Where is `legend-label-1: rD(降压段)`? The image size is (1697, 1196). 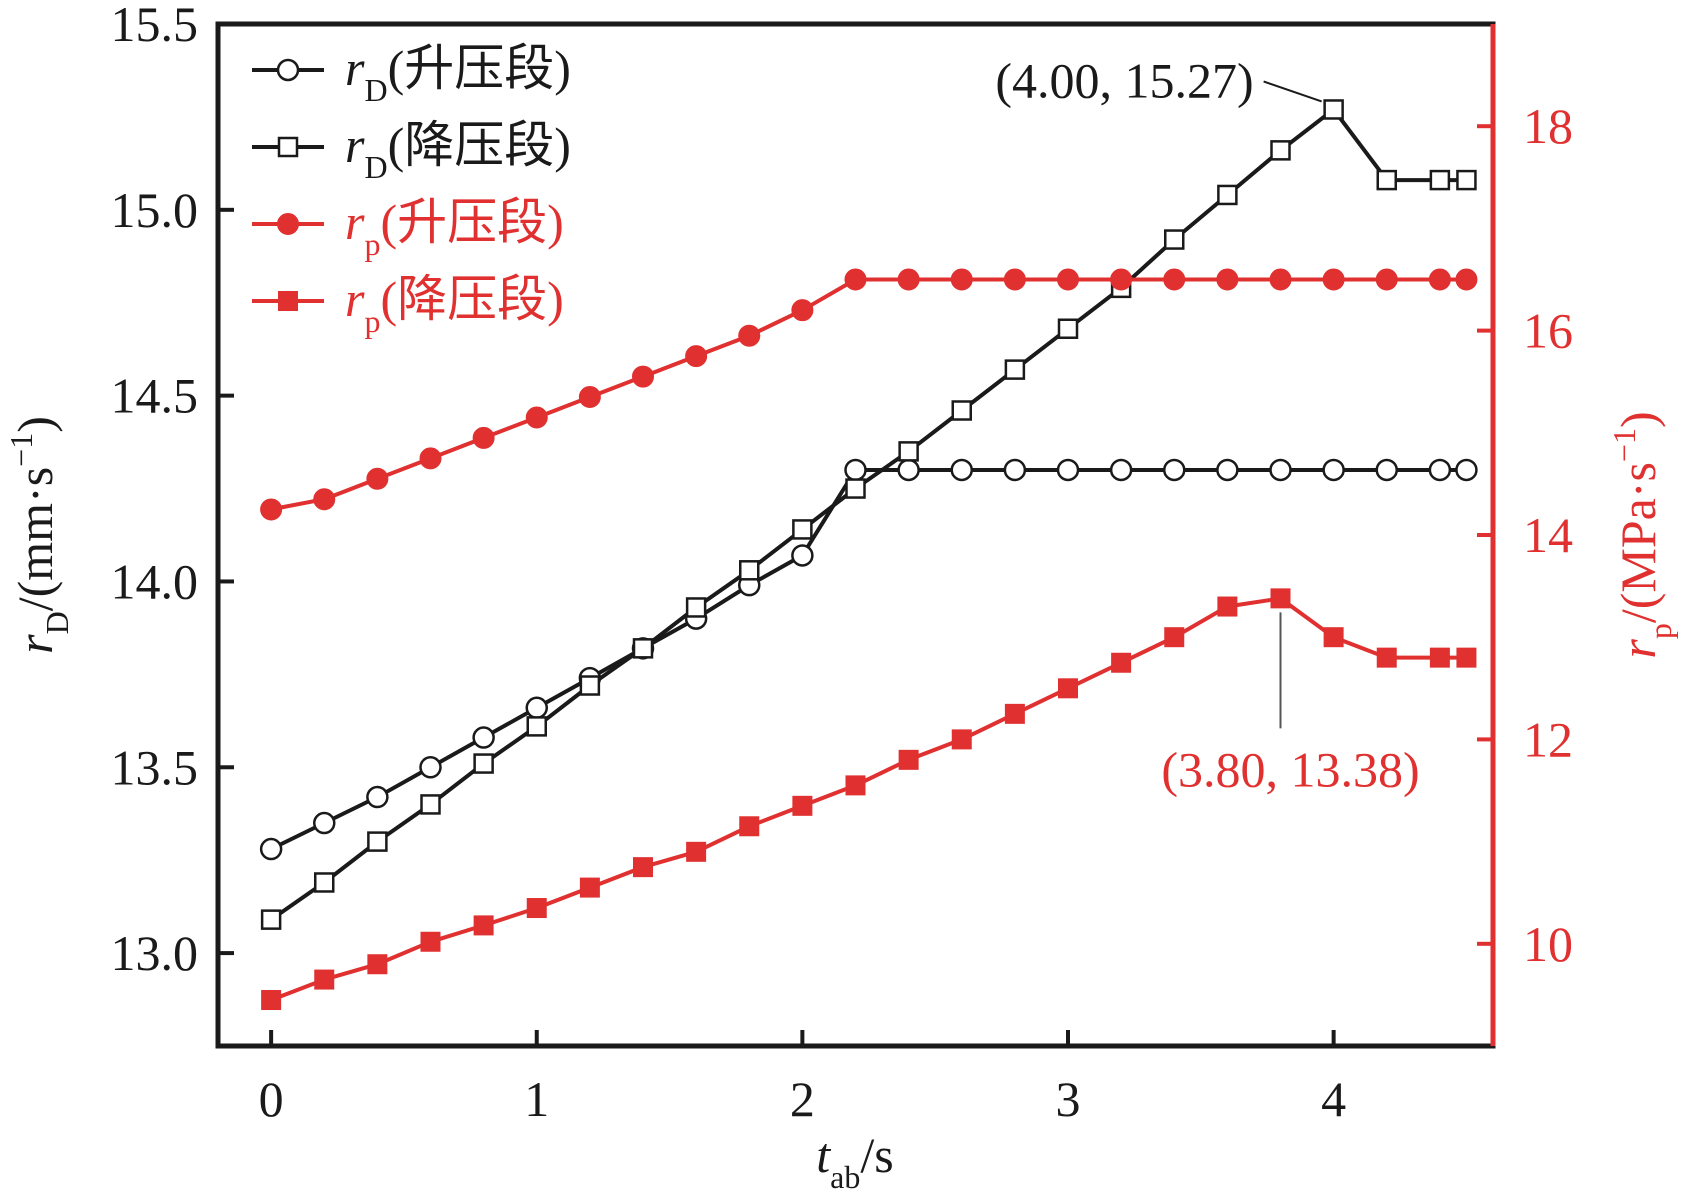 legend-label-1: rD(降压段) is located at coordinates (458, 151).